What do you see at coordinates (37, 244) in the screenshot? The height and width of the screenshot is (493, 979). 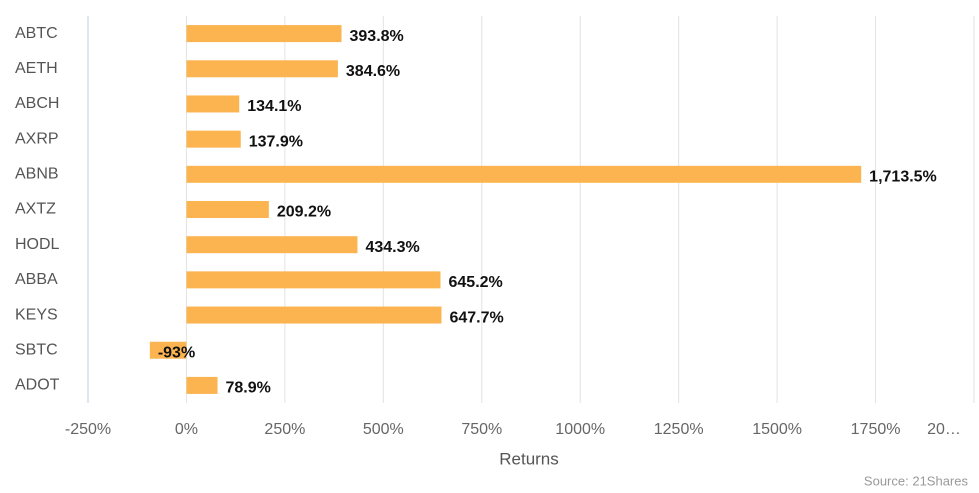 I see `y-tick-label: HODL` at bounding box center [37, 244].